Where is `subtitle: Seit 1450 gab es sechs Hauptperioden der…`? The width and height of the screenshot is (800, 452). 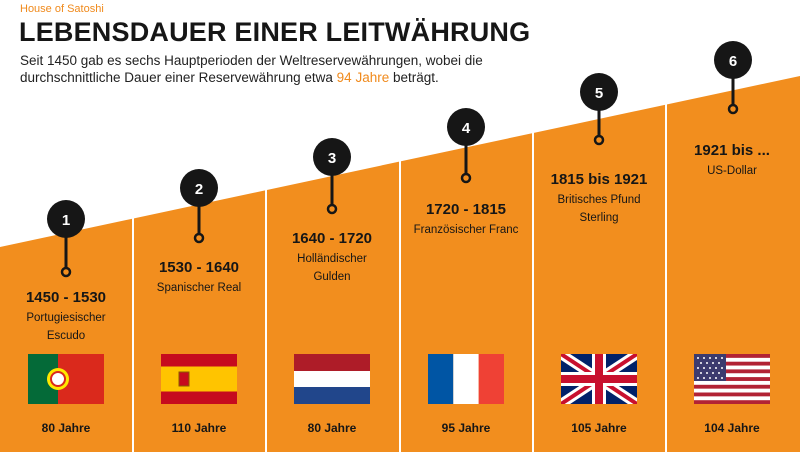
subtitle: Seit 1450 gab es sechs Hauptperioden der… is located at coordinates (300, 69).